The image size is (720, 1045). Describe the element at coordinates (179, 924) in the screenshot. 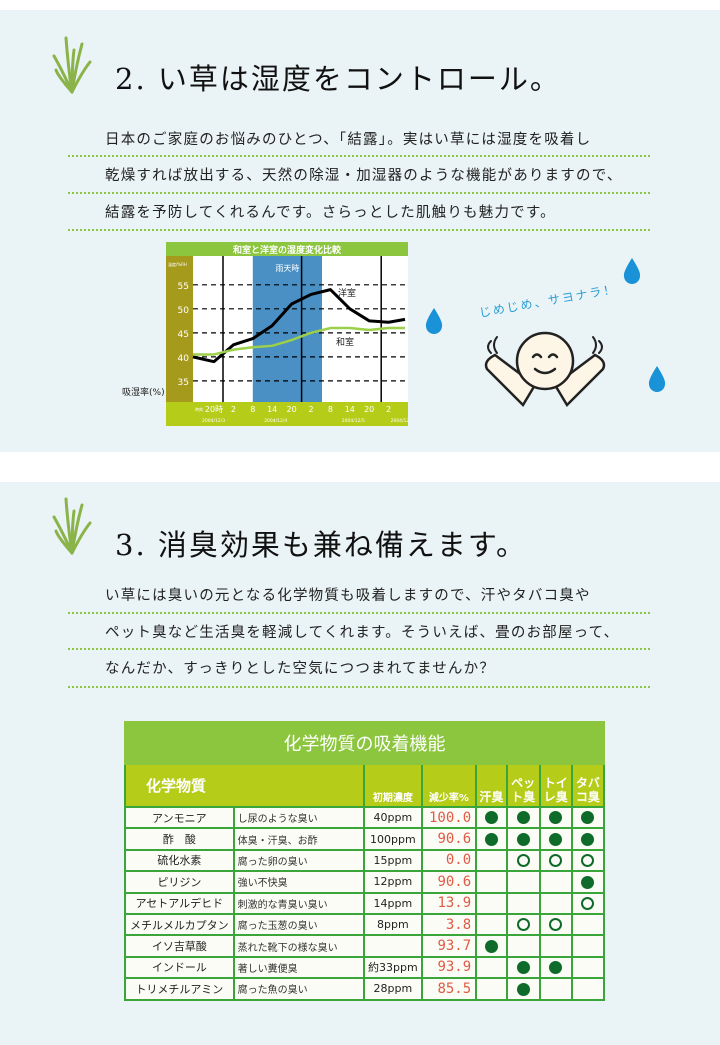

I see `substance-name: メチルメルカプタン` at that location.